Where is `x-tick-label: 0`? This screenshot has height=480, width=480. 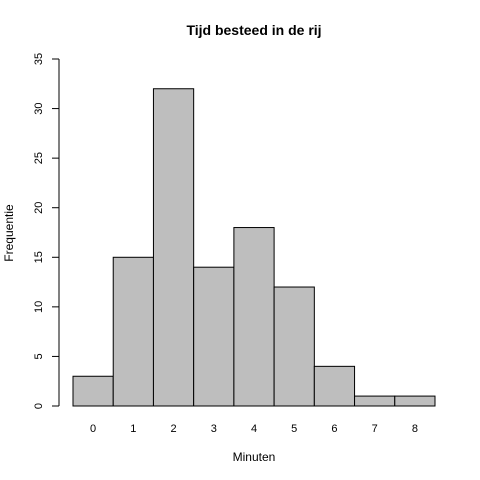 x-tick-label: 0 is located at coordinates (93, 429).